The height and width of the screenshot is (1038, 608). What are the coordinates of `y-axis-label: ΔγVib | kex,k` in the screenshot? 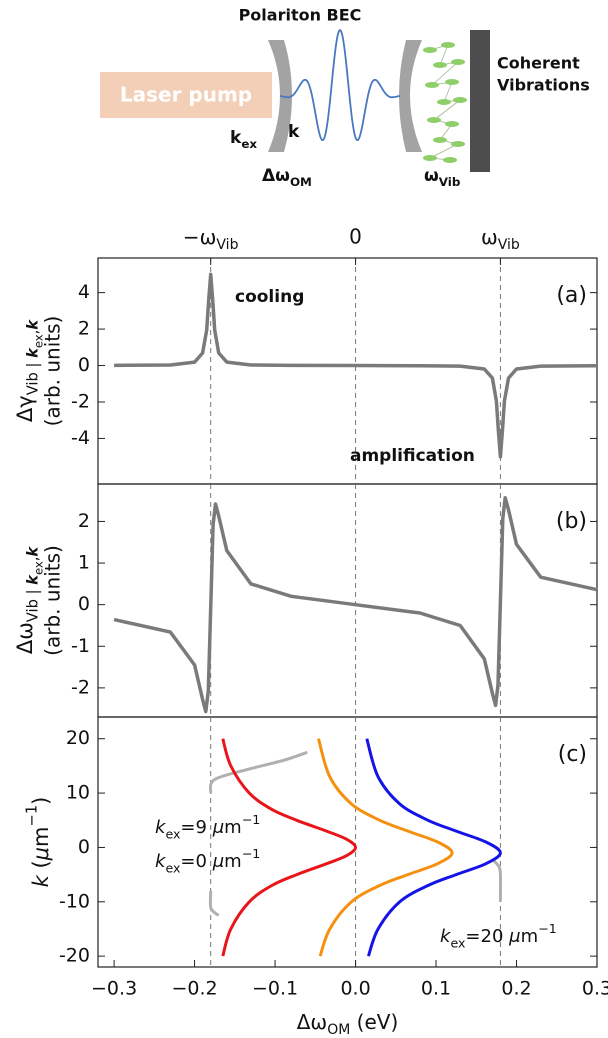 It's located at (29, 370).